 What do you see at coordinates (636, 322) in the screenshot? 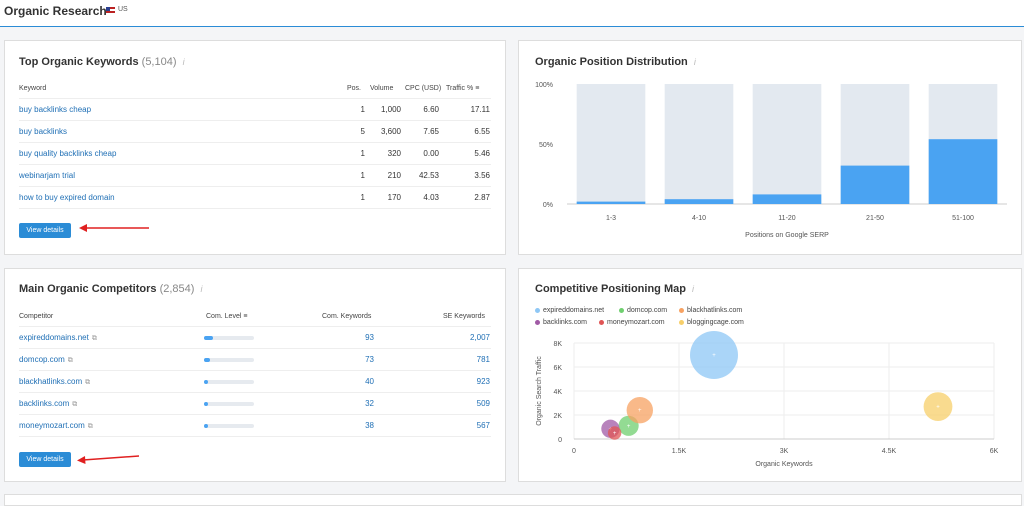
I see `legend-label: moneymozart.com` at bounding box center [636, 322].